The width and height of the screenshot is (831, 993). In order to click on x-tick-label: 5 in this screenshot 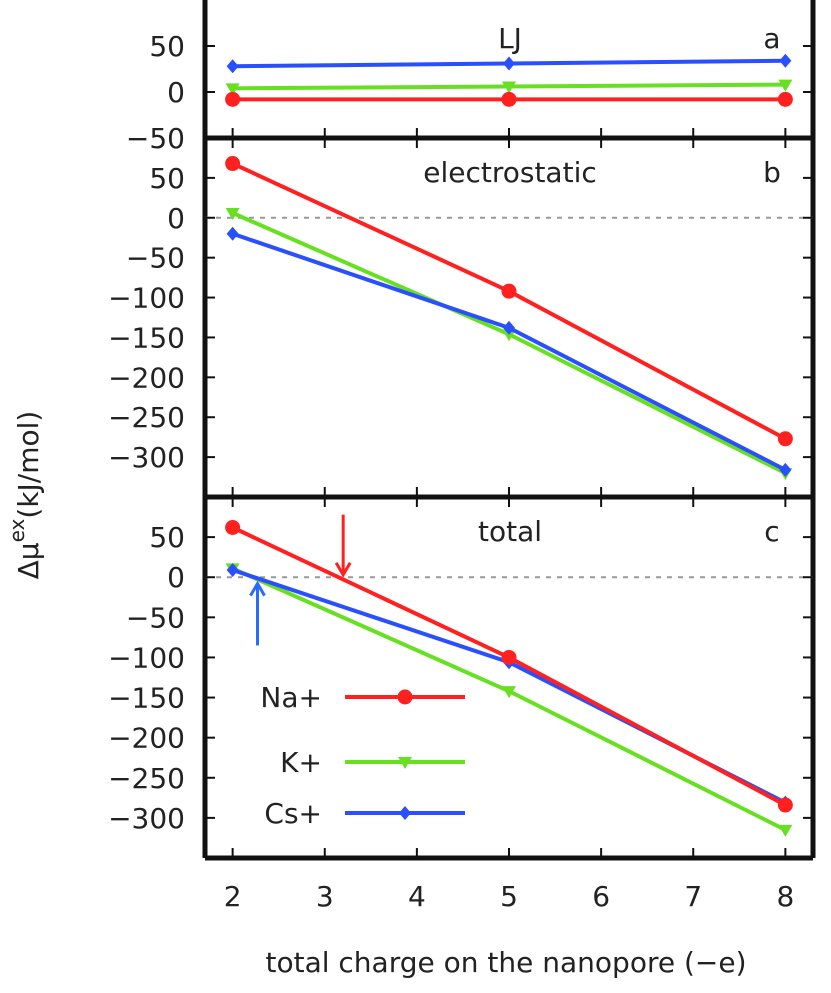, I will do `click(509, 896)`.